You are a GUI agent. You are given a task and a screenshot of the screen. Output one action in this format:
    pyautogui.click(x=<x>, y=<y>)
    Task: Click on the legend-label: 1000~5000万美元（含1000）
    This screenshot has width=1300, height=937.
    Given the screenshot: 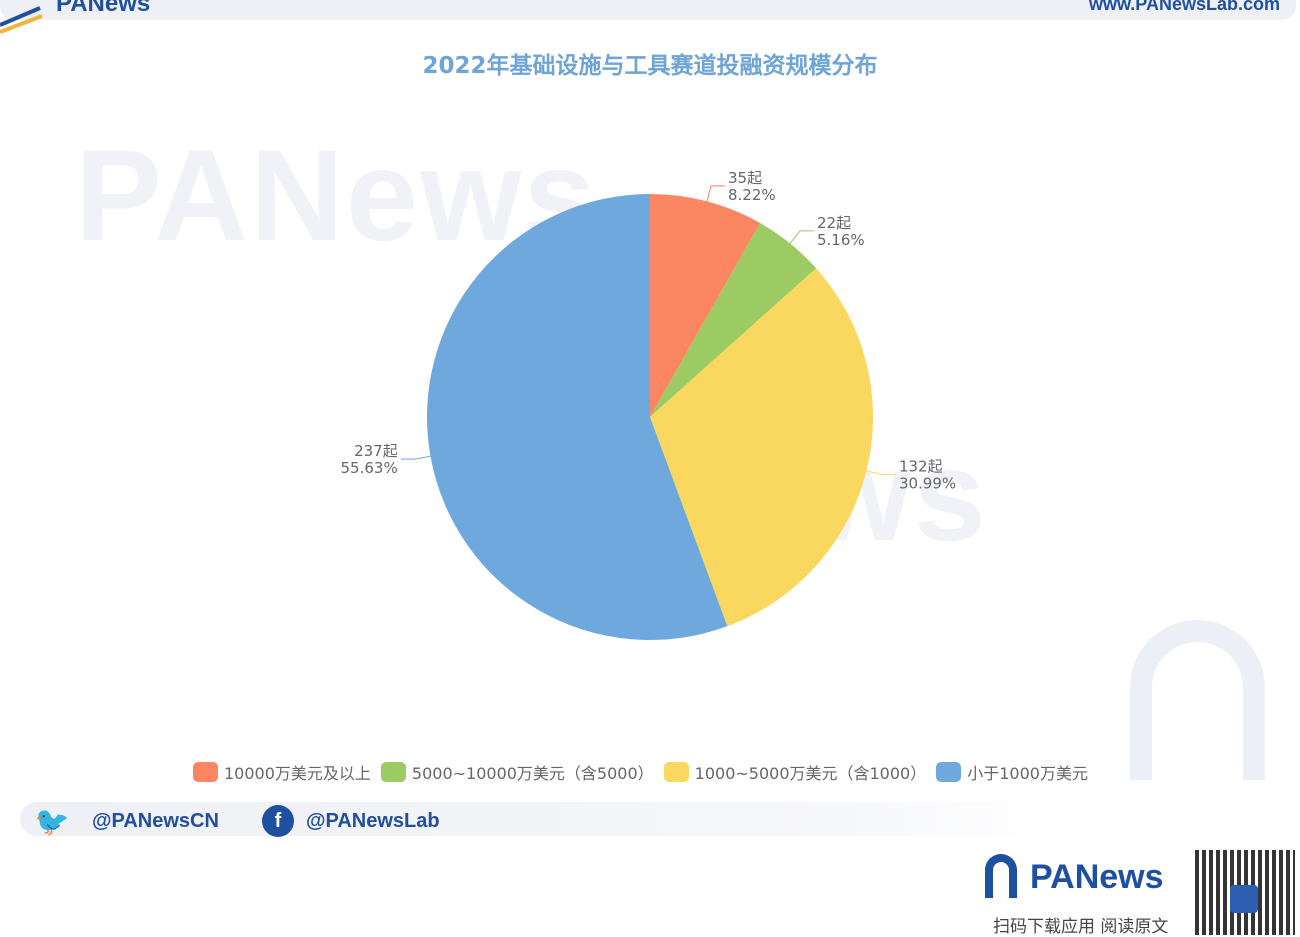 What is the action you would take?
    pyautogui.click(x=810, y=773)
    